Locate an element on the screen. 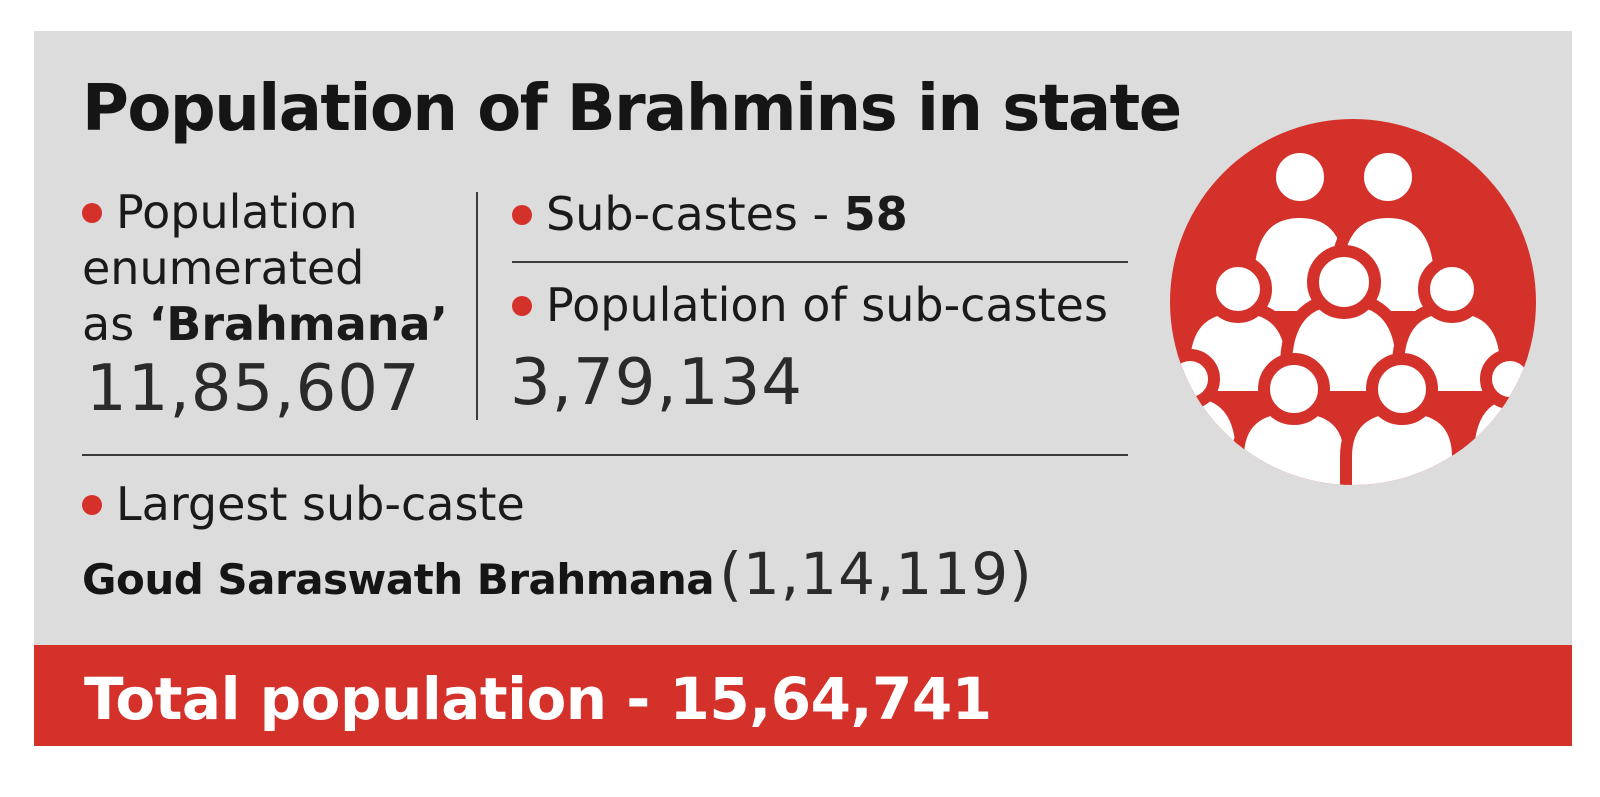  largest-subcaste-name: Goud Saraswath Brahmana is located at coordinates (398, 579).